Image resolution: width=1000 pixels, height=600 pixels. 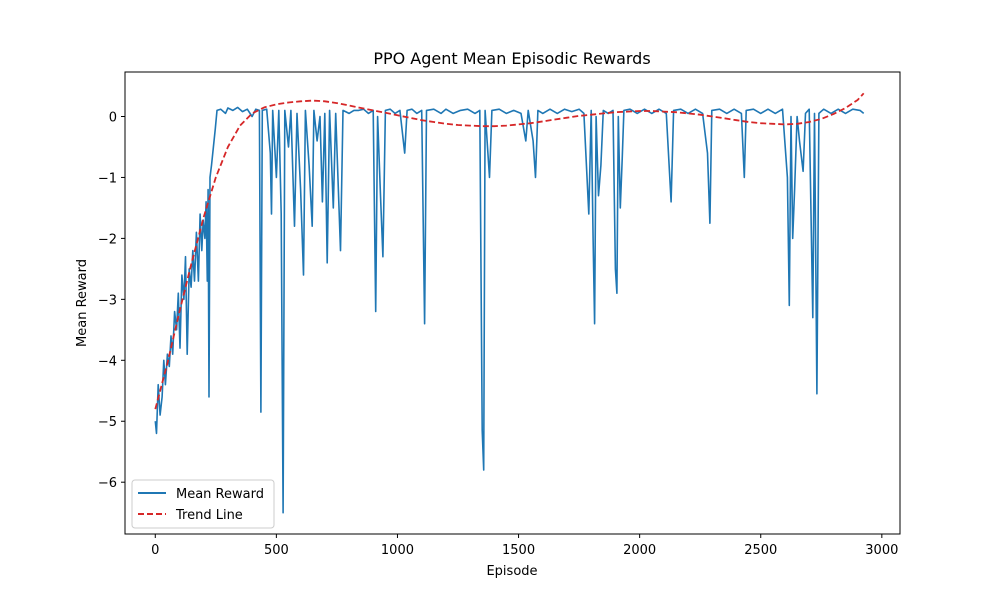 What do you see at coordinates (113, 117) in the screenshot?
I see `y-tick-label: 0` at bounding box center [113, 117].